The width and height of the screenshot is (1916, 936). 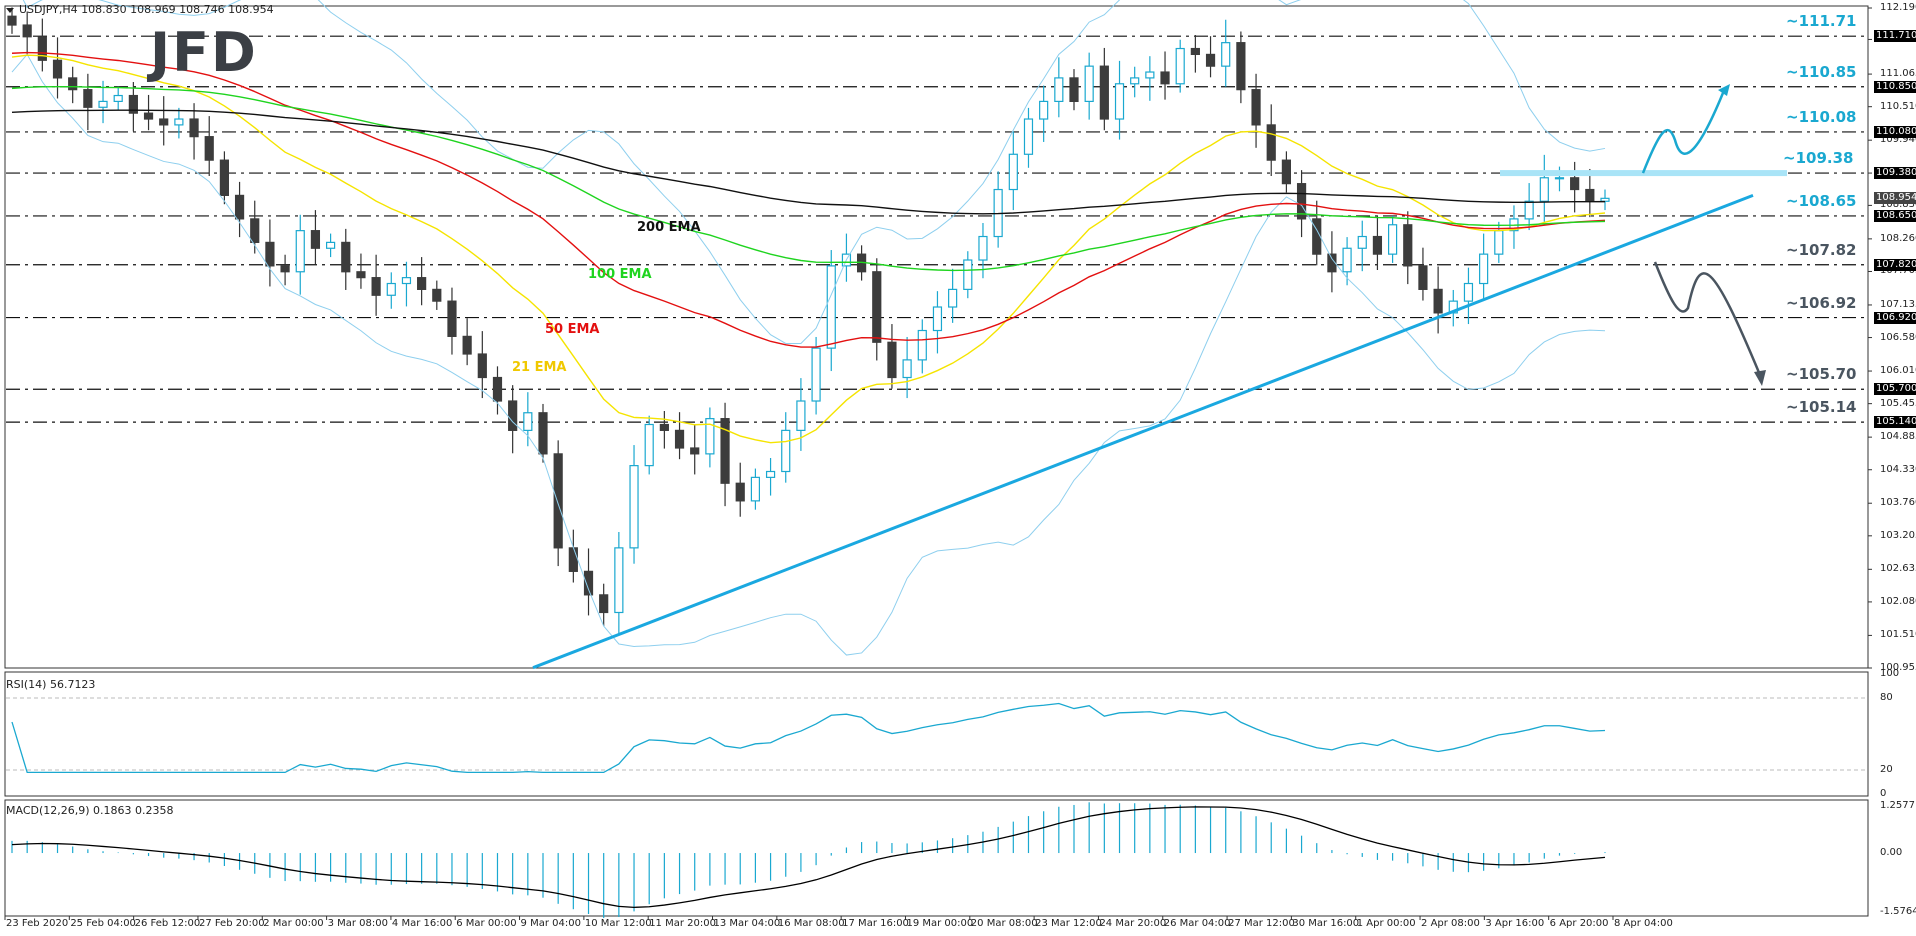 What do you see at coordinates (1886, 697) in the screenshot?
I see `rsi-tick: 80` at bounding box center [1886, 697].